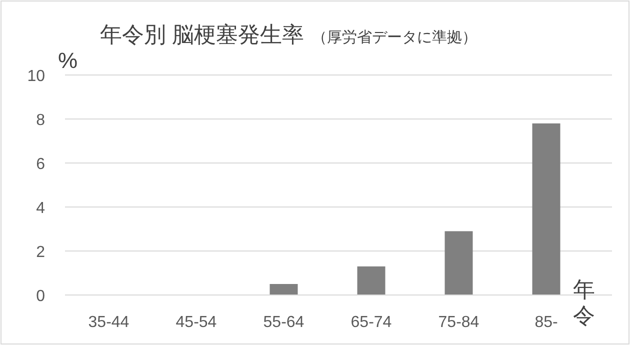 Image resolution: width=631 pixels, height=346 pixels. Describe the element at coordinates (41, 208) in the screenshot. I see `y-tick-label: 4` at that location.